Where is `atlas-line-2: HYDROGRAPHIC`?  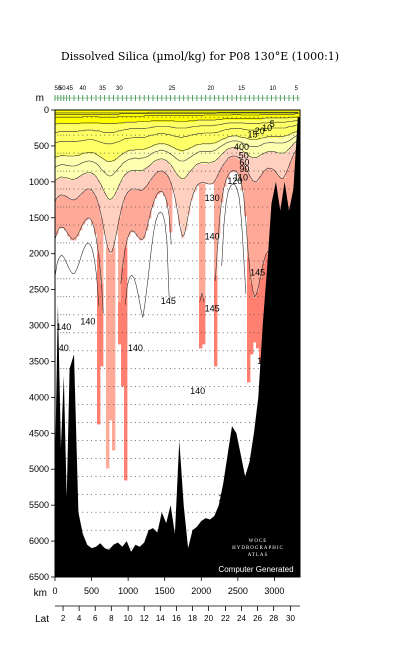 atlas-line-2: HYDROGRAPHIC is located at coordinates (258, 548).